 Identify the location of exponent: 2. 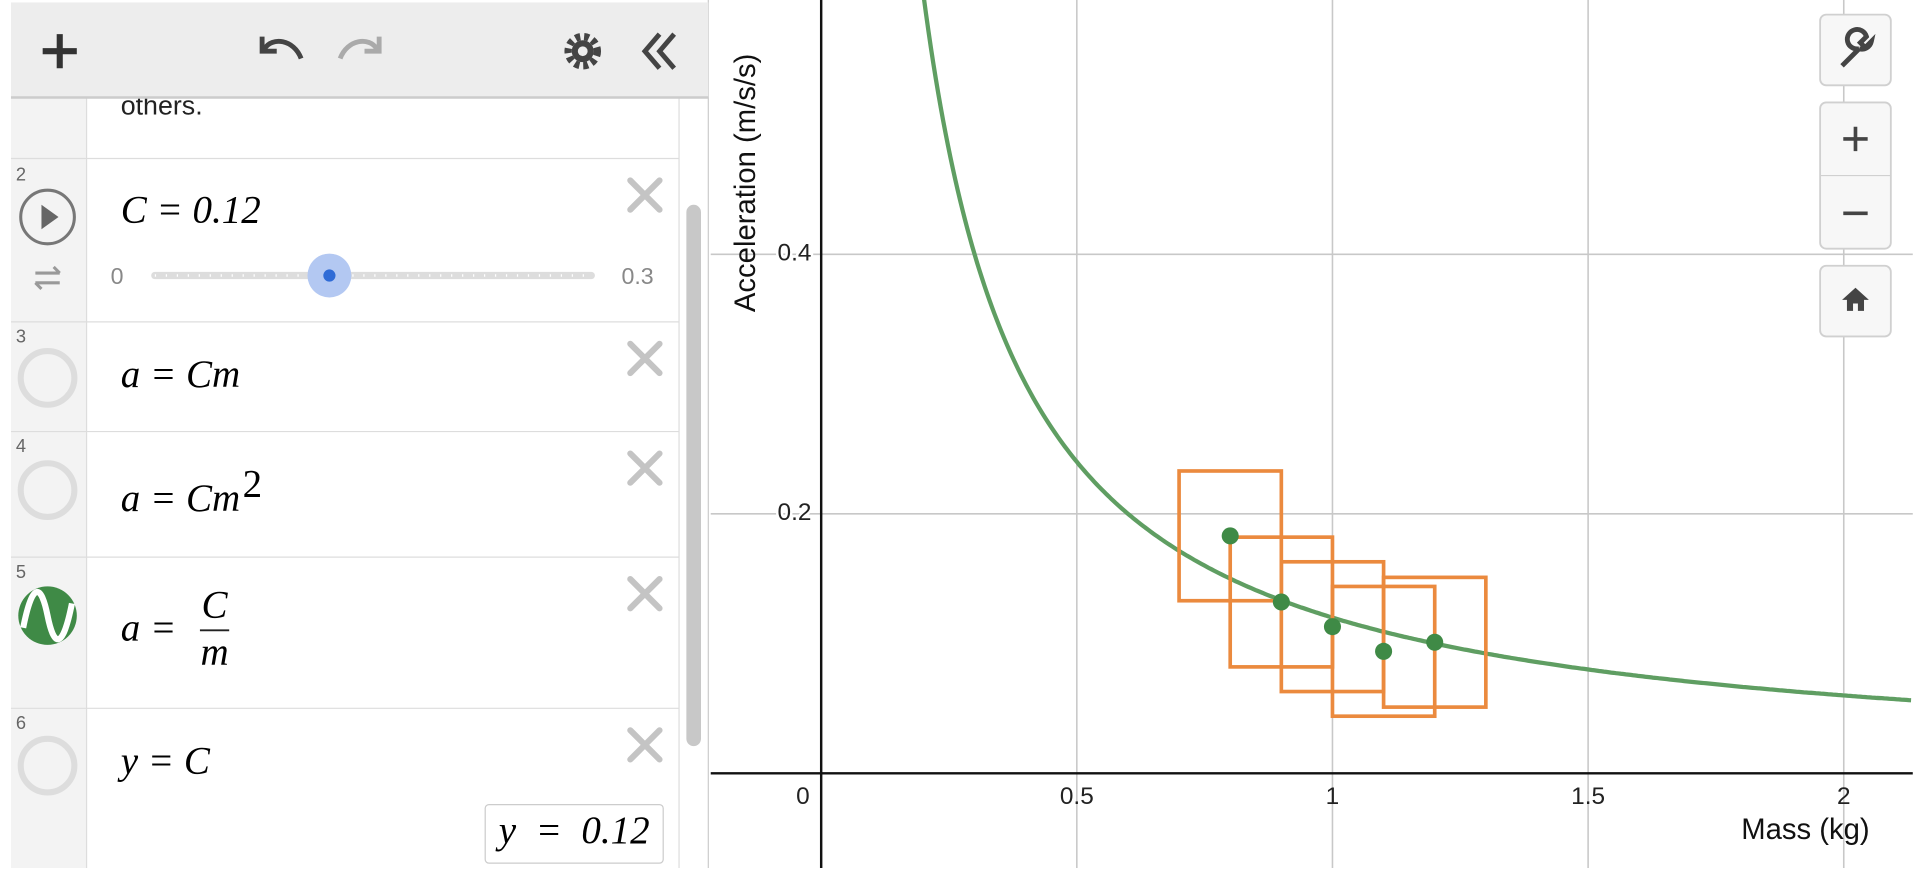
(252, 484).